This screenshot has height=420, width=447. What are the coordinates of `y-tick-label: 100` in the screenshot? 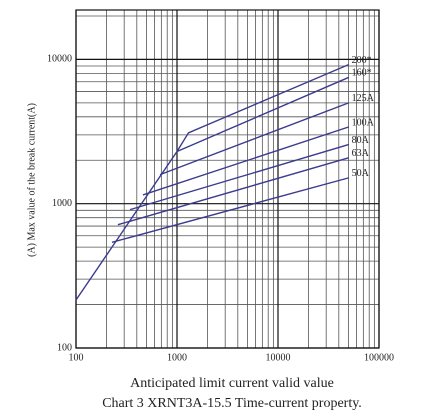 It's located at (64, 347).